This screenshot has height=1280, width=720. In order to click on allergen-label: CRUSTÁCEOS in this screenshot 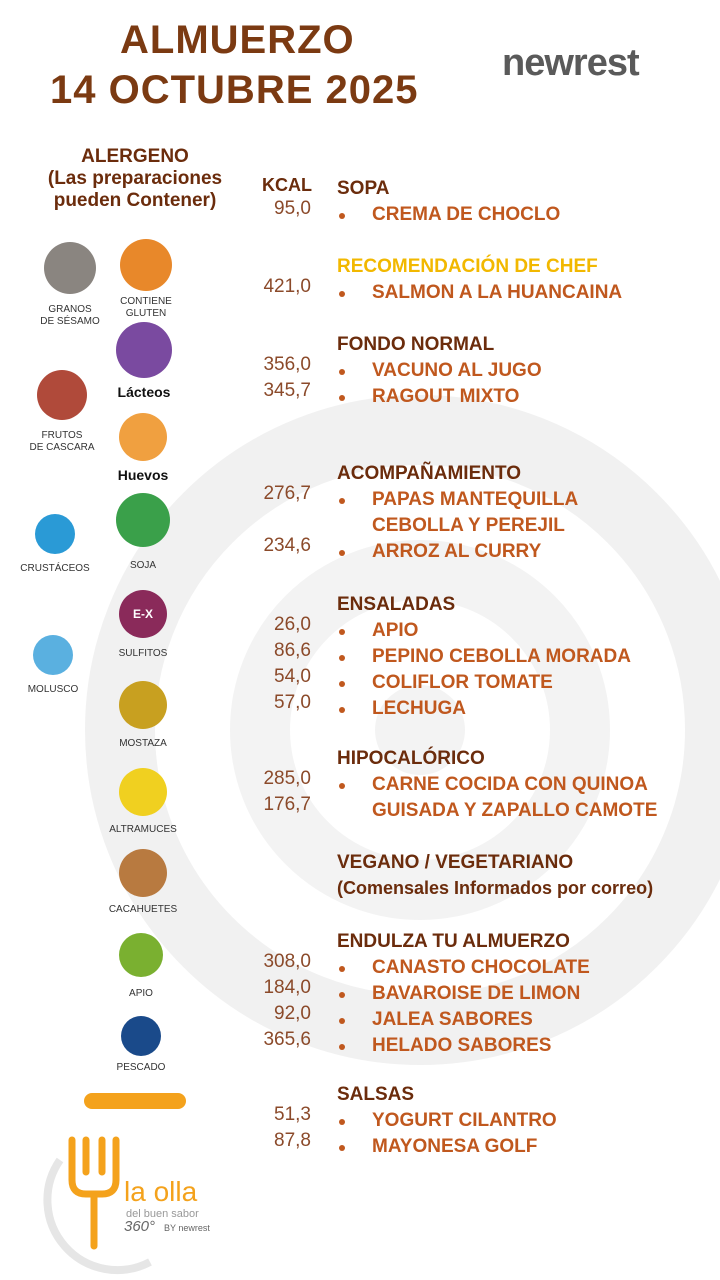, I will do `click(54, 569)`.